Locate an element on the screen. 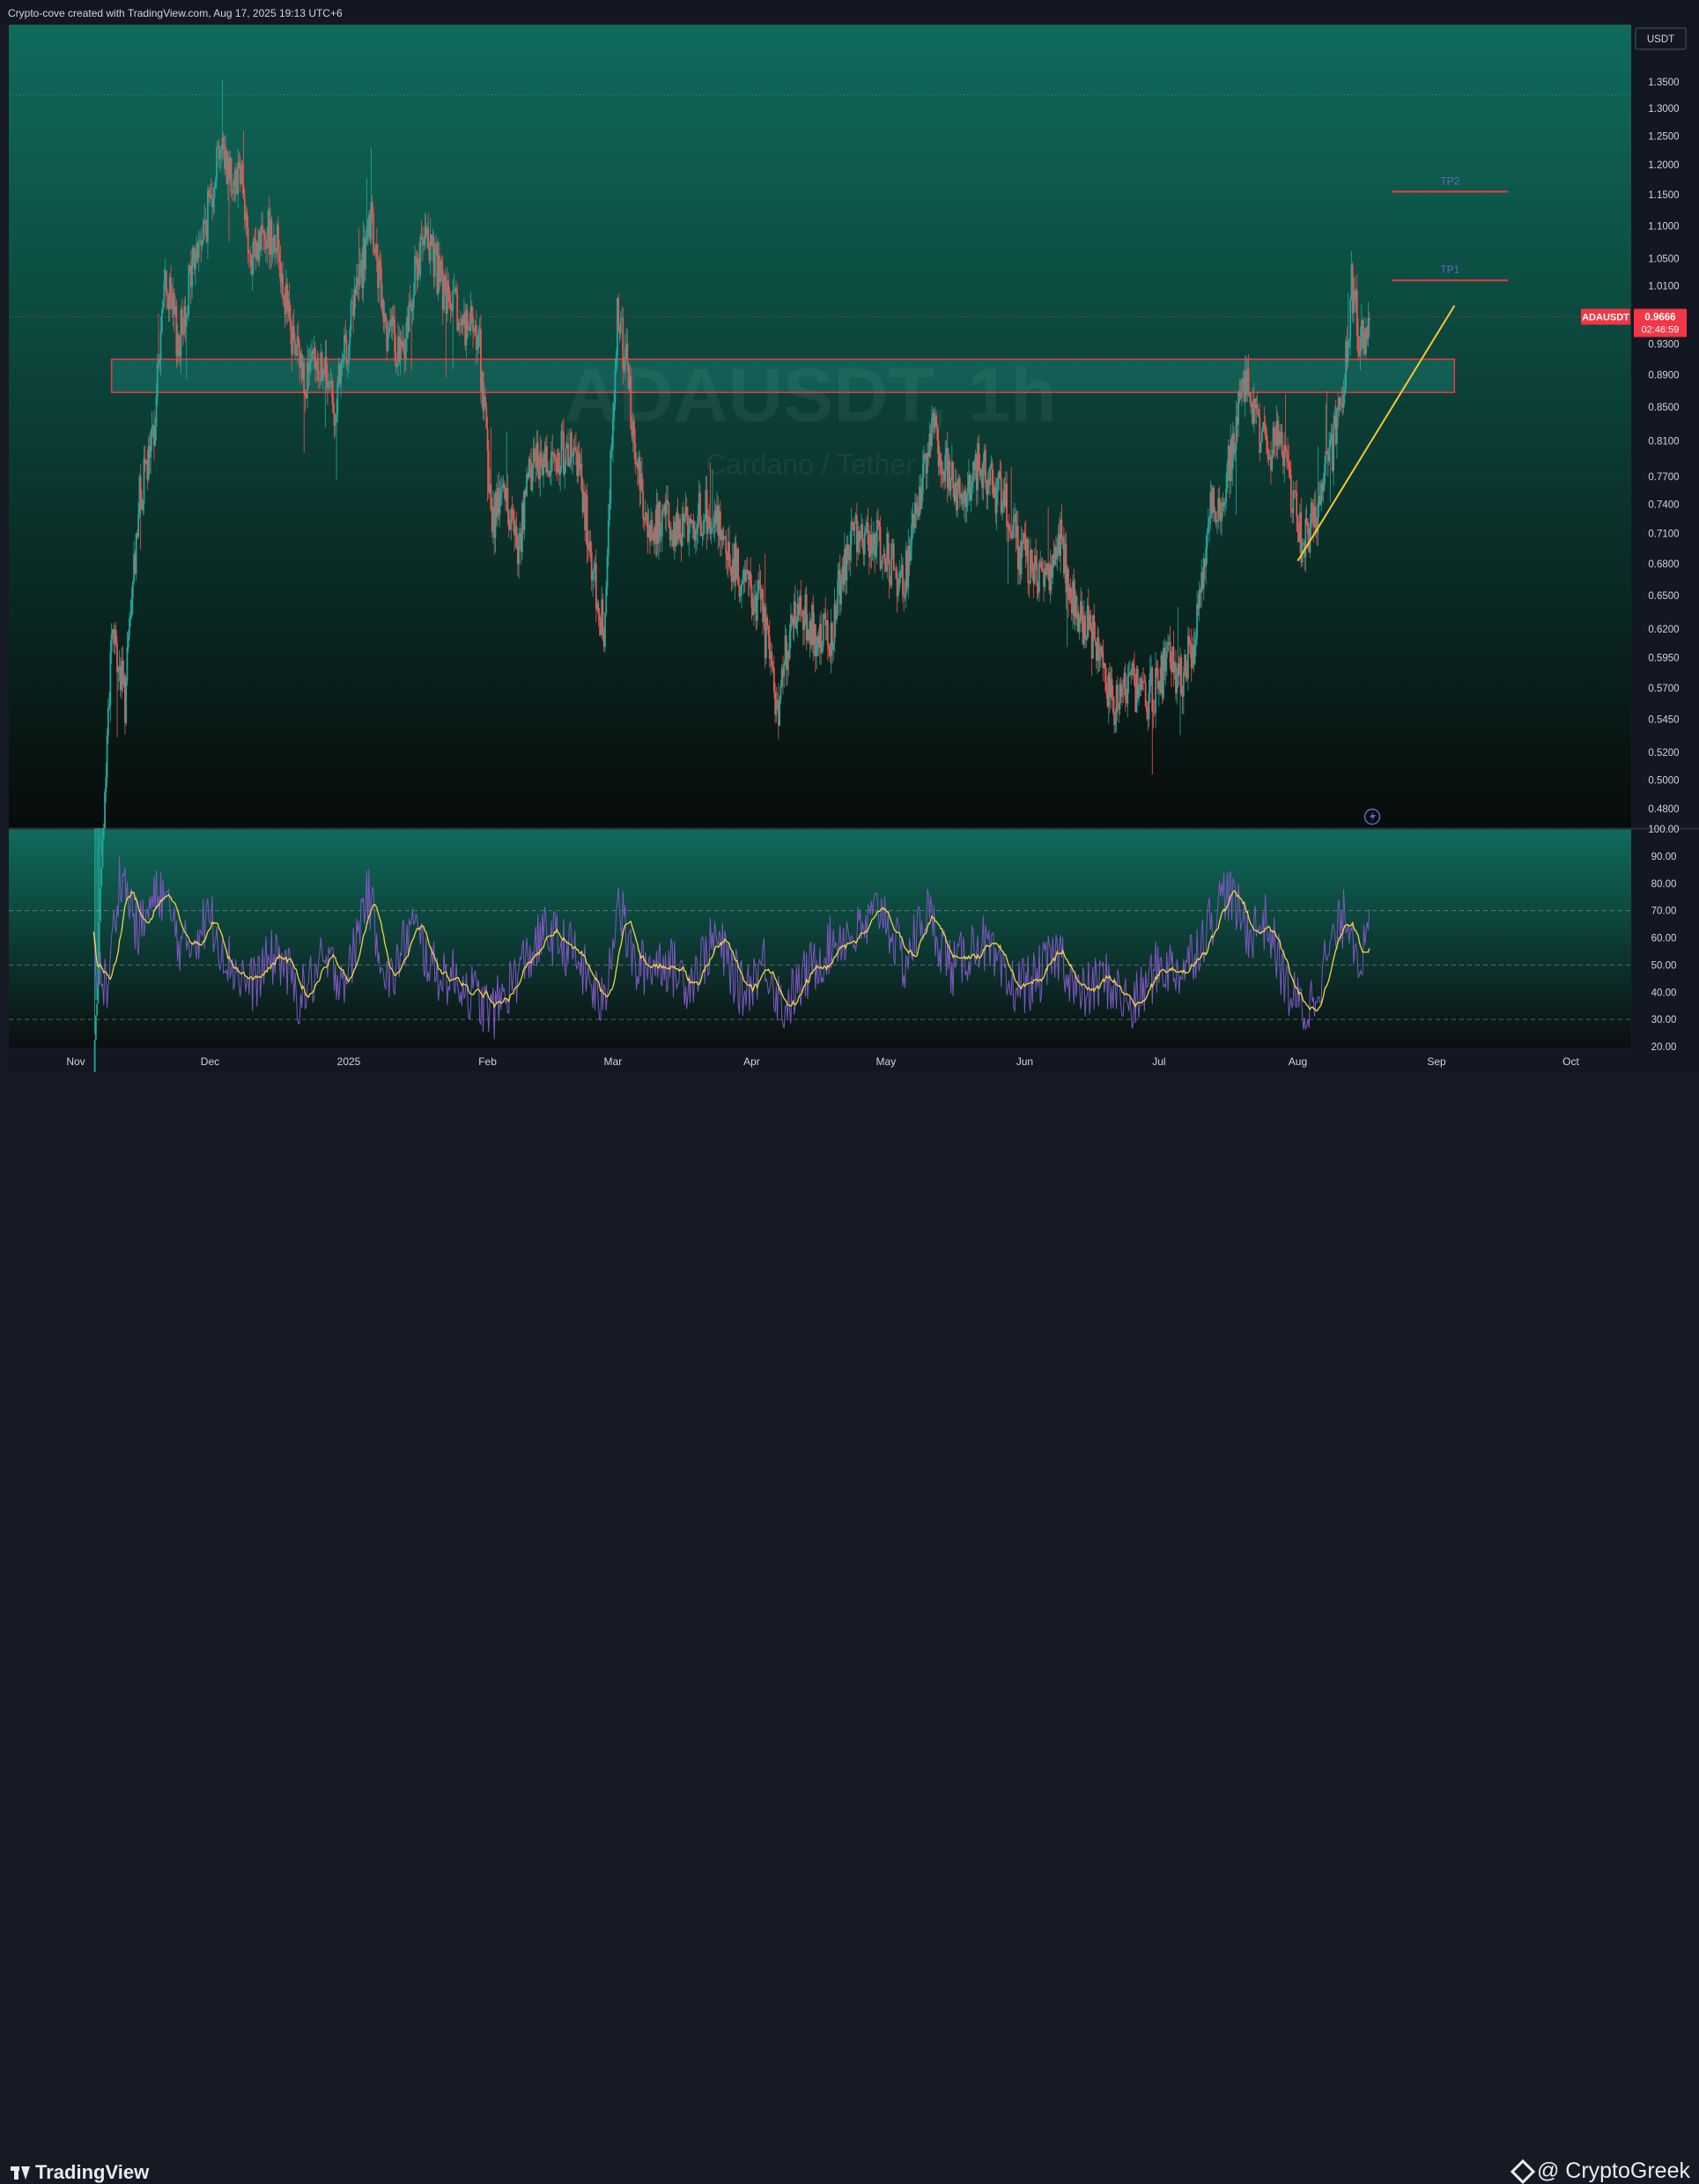  time-tick-label: Nov is located at coordinates (75, 1061).